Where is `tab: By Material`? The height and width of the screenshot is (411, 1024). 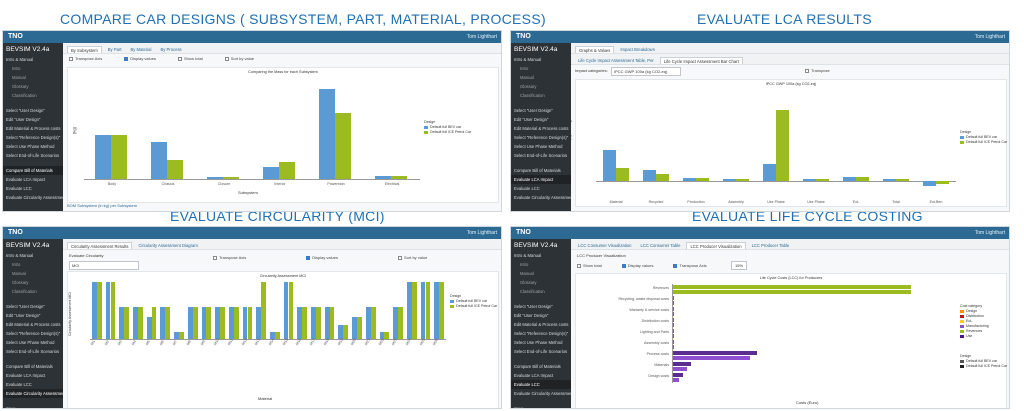 tab: By Material is located at coordinates (141, 49).